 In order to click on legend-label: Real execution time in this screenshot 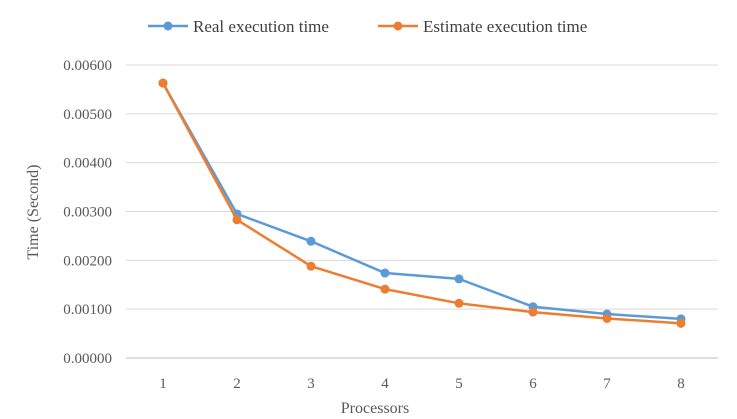, I will do `click(261, 26)`.